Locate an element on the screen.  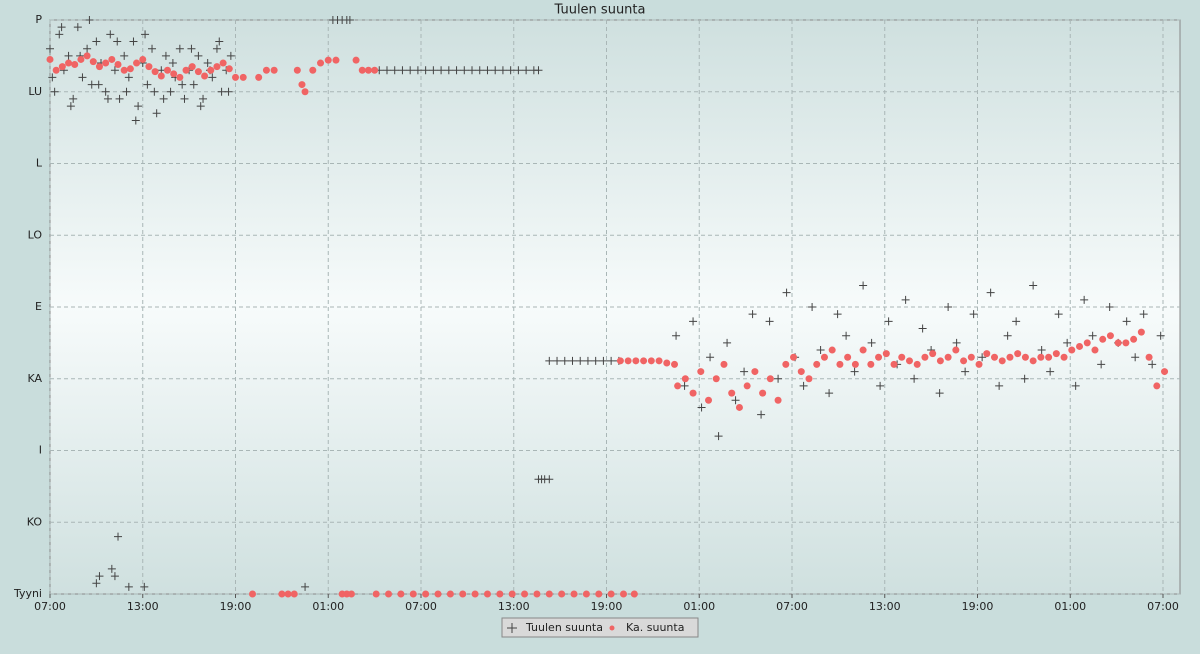
y-tick-label: KO is located at coordinates (35, 521).